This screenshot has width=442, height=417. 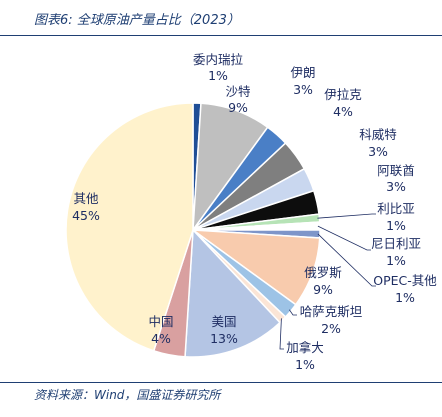 What do you see at coordinates (223, 321) in the screenshot?
I see `slice-name-label: 美国` at bounding box center [223, 321].